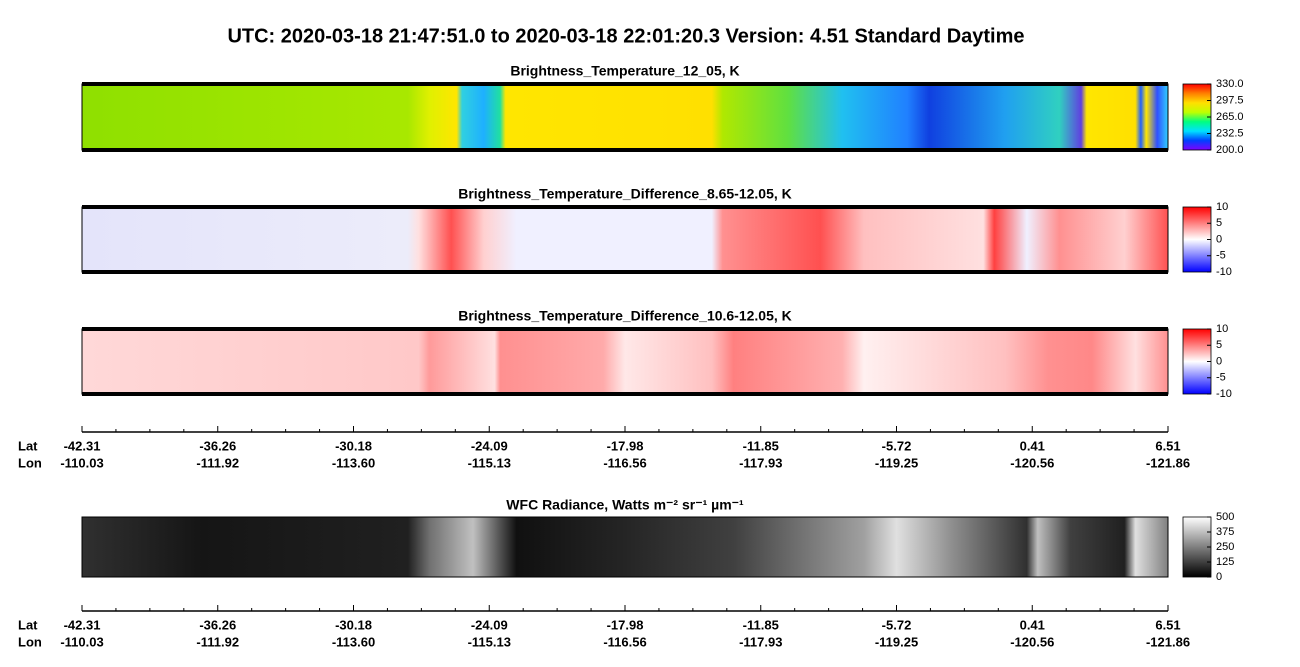 Image resolution: width=1300 pixels, height=667 pixels. Describe the element at coordinates (1230, 84) in the screenshot. I see `colorbar-tick-label: 330.0` at that location.